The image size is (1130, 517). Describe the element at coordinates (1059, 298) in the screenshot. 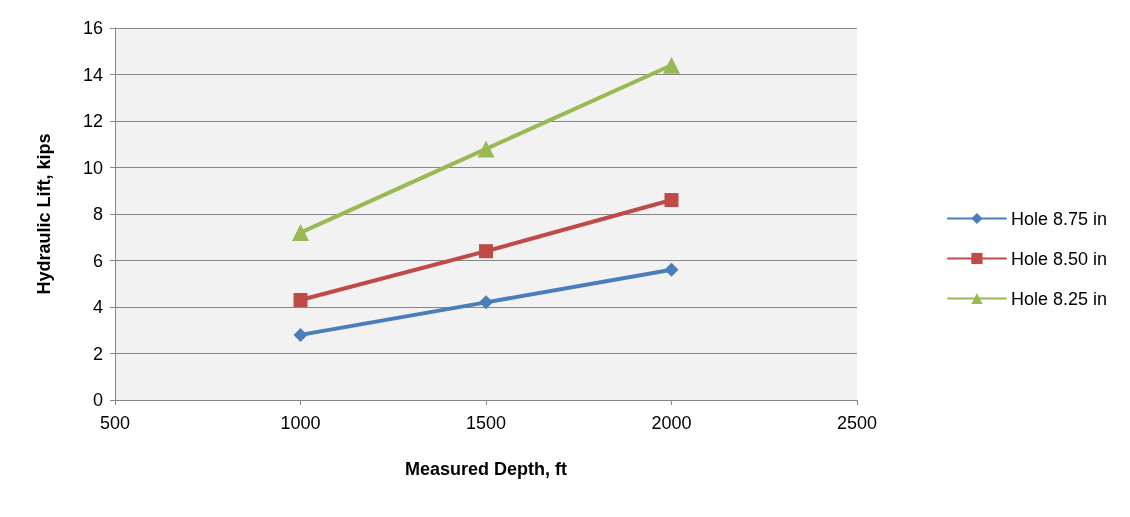

I see `legend-label: Hole 8.25 in` at that location.